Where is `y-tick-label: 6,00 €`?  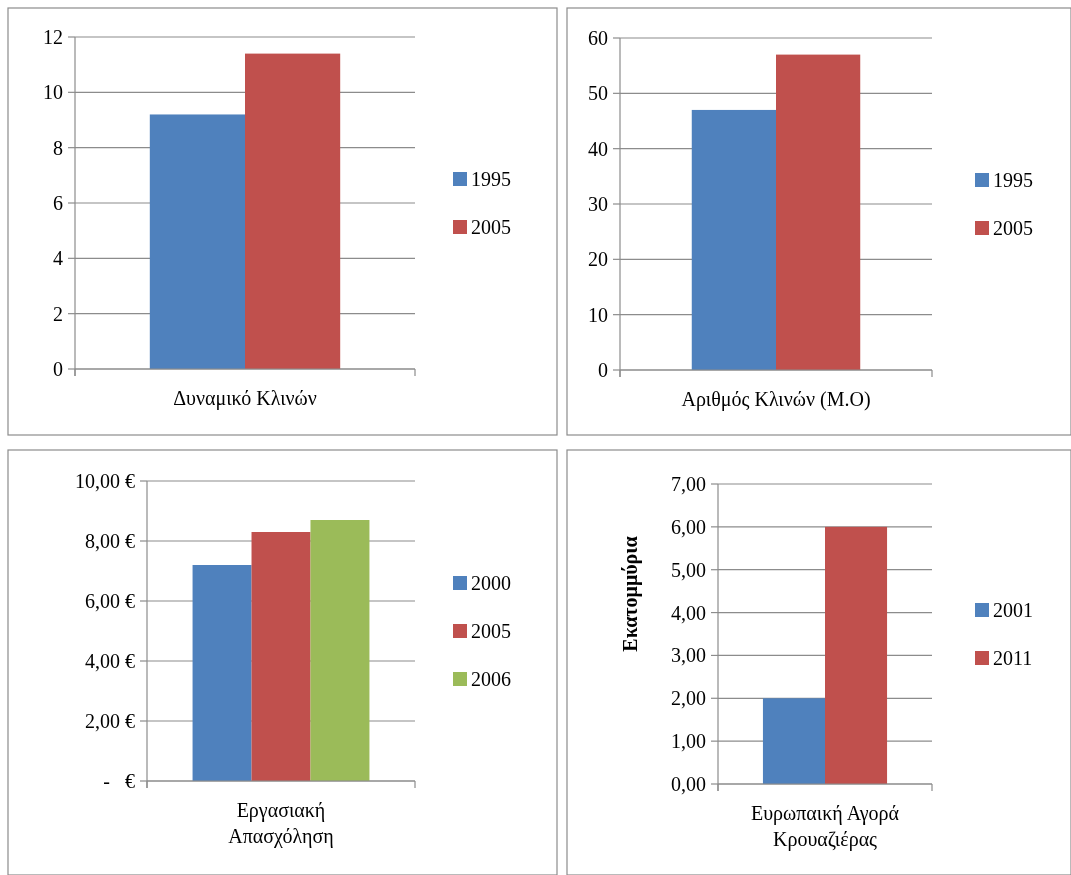 y-tick-label: 6,00 € is located at coordinates (110, 601).